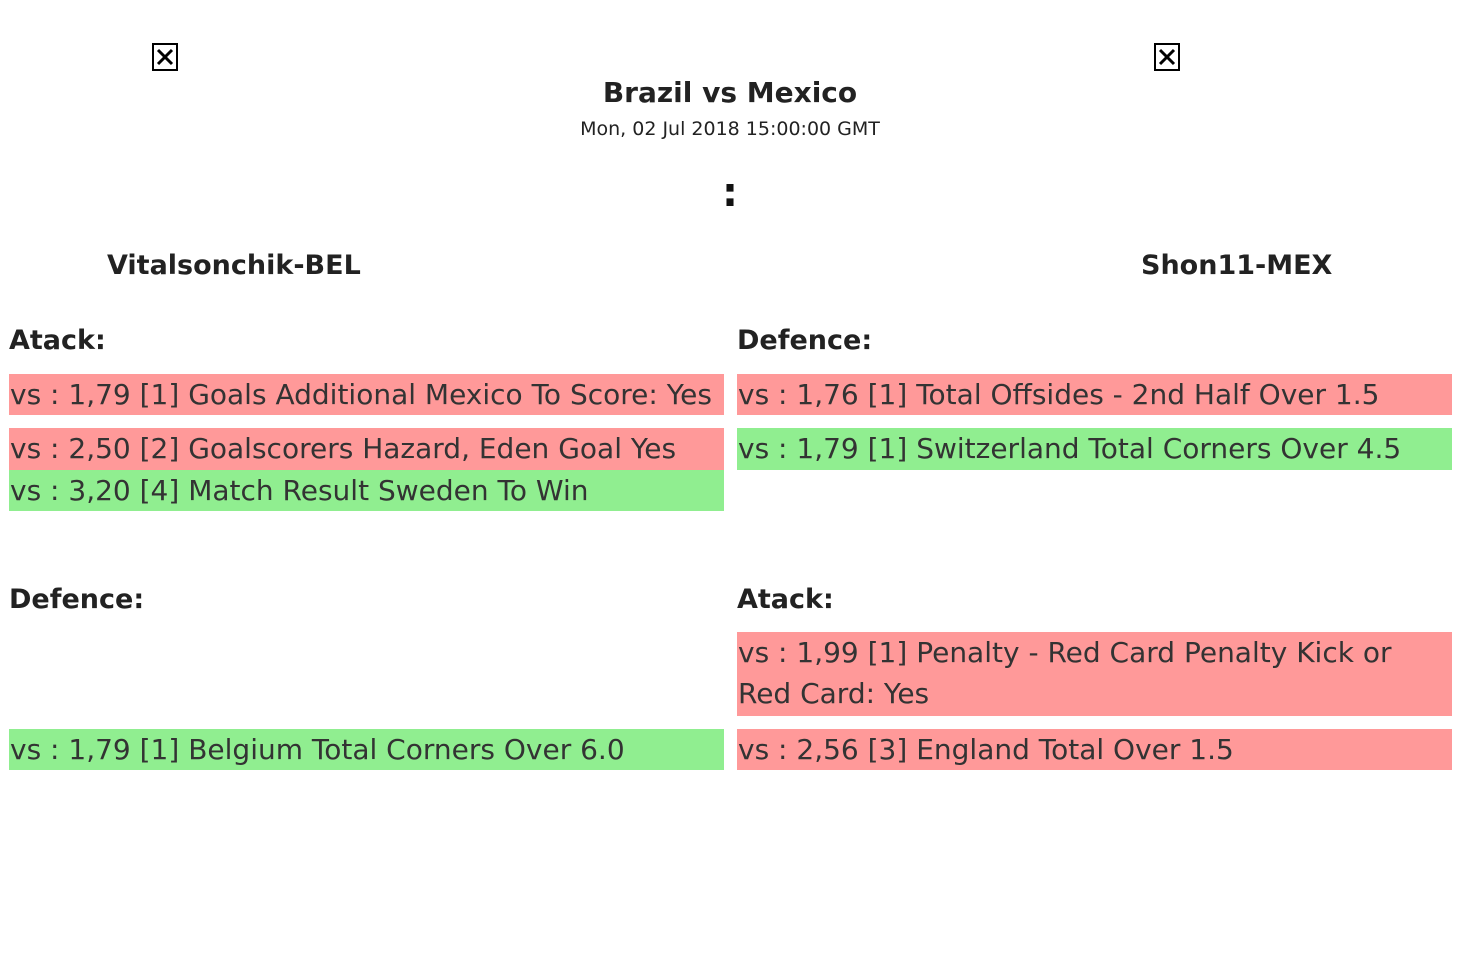 The width and height of the screenshot is (1460, 959). Describe the element at coordinates (730, 129) in the screenshot. I see `match-date: Mon, 02 Jul 2018 15:00:00 GMT` at that location.